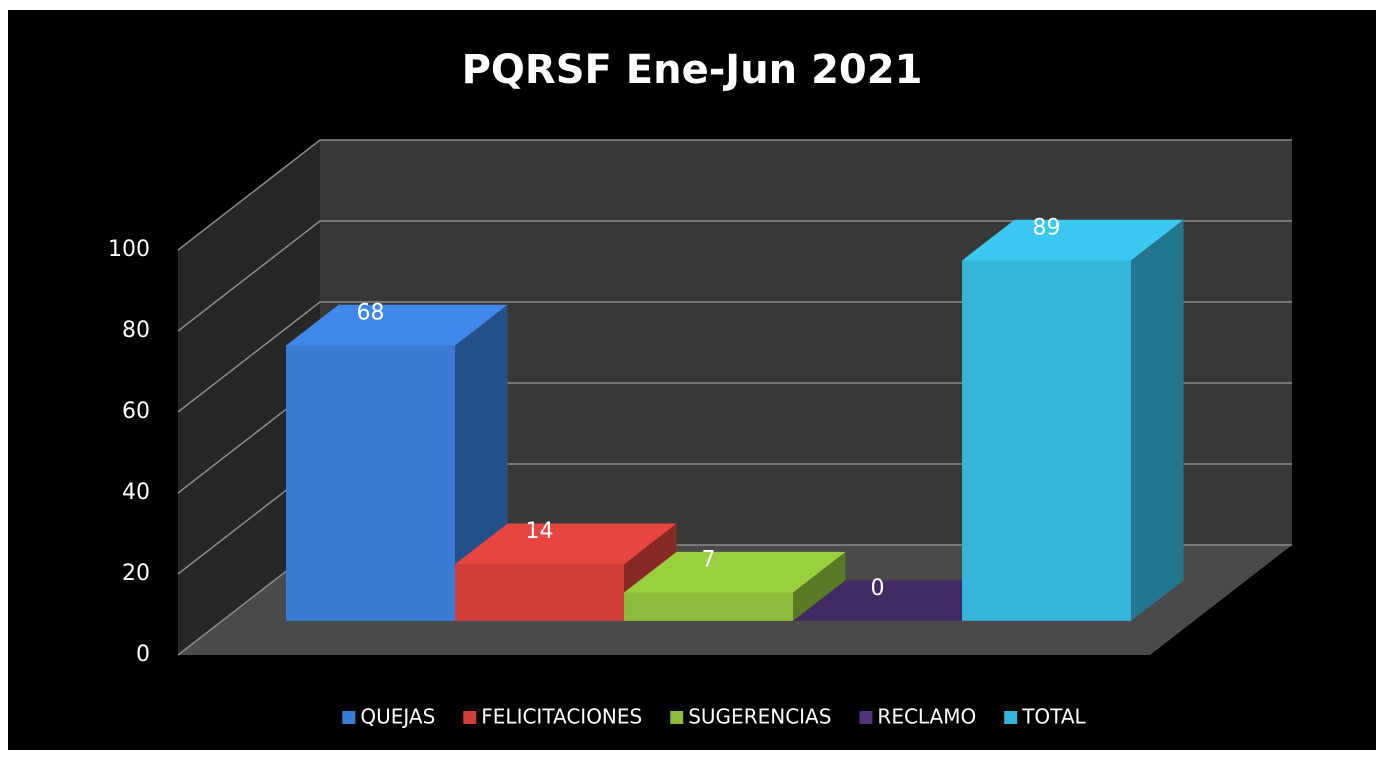 This screenshot has height=758, width=1384. What do you see at coordinates (136, 330) in the screenshot?
I see `y-tick-label: 80` at bounding box center [136, 330].